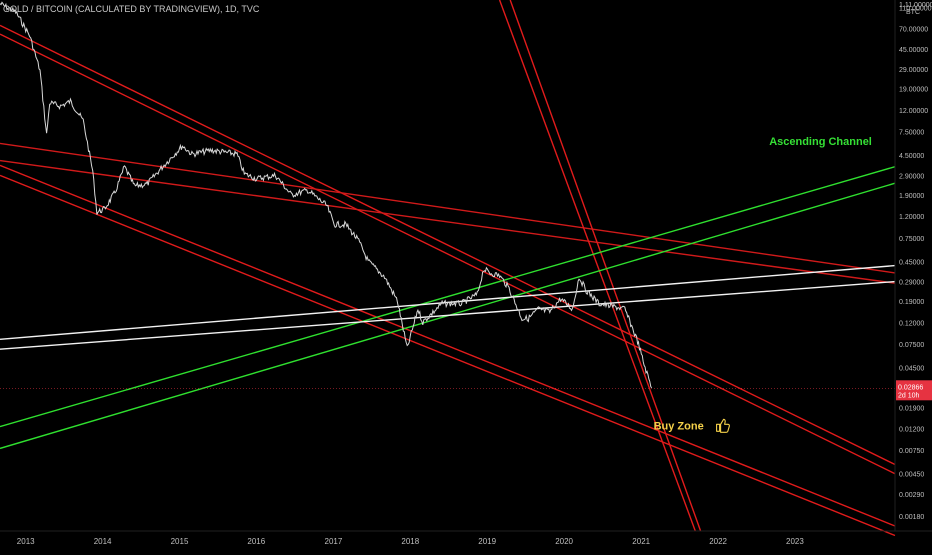 This screenshot has height=555, width=932. What do you see at coordinates (718, 541) in the screenshot?
I see `time-tick-label: 2022` at bounding box center [718, 541].